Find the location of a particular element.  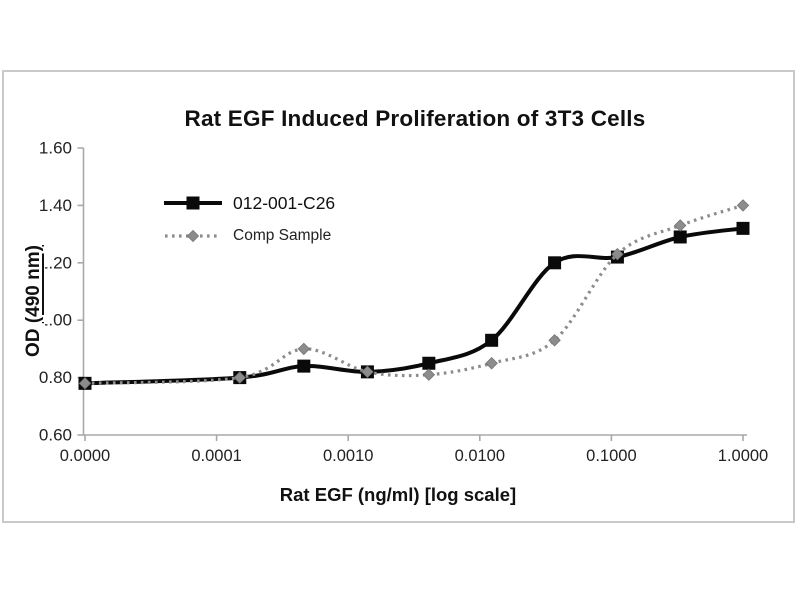

y-tick-label: 0.80 is located at coordinates (55, 377).